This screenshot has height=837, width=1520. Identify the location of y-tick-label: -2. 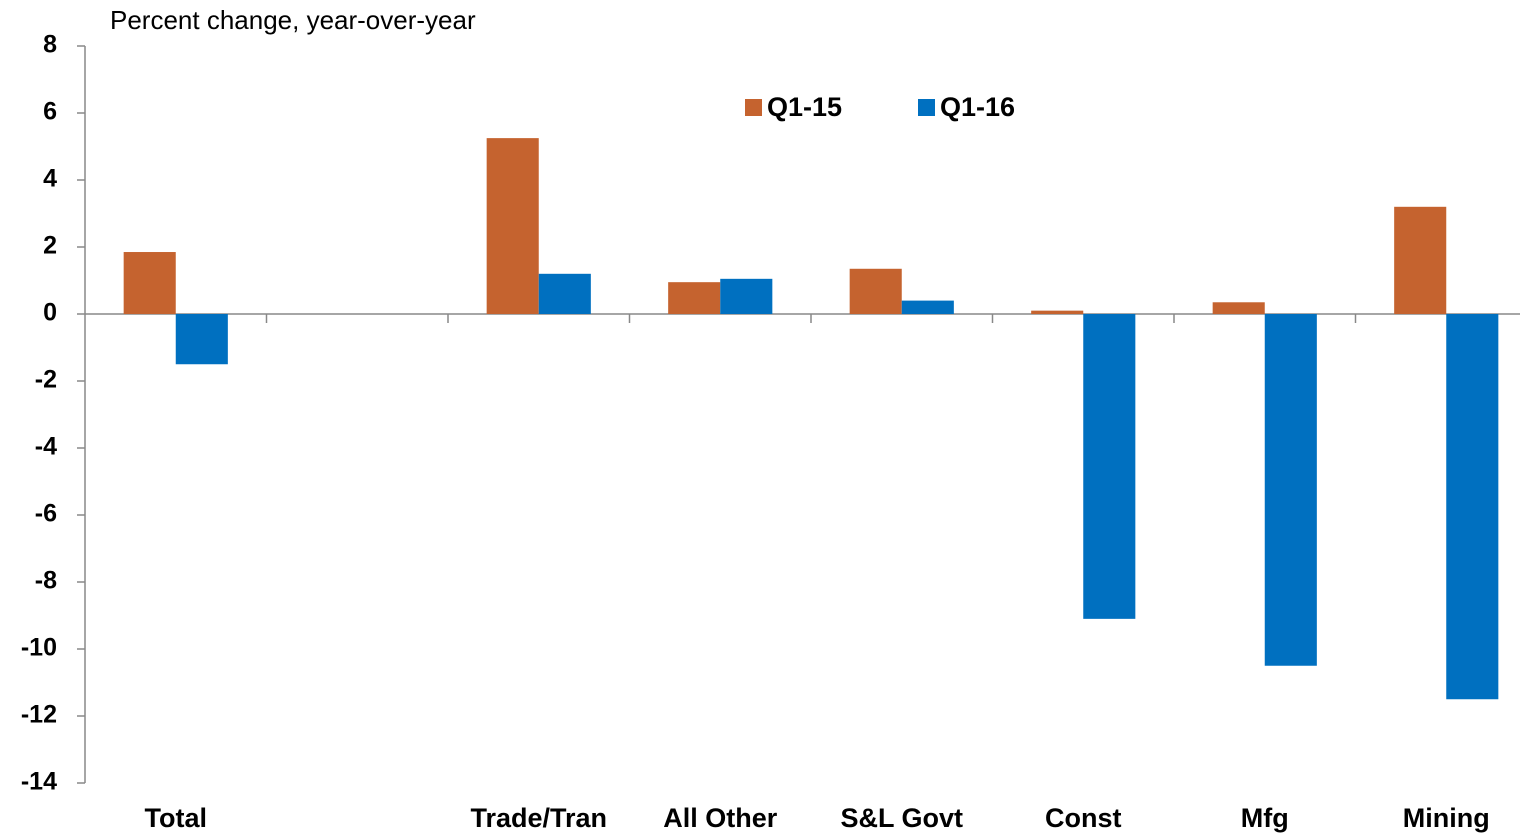
(46, 380).